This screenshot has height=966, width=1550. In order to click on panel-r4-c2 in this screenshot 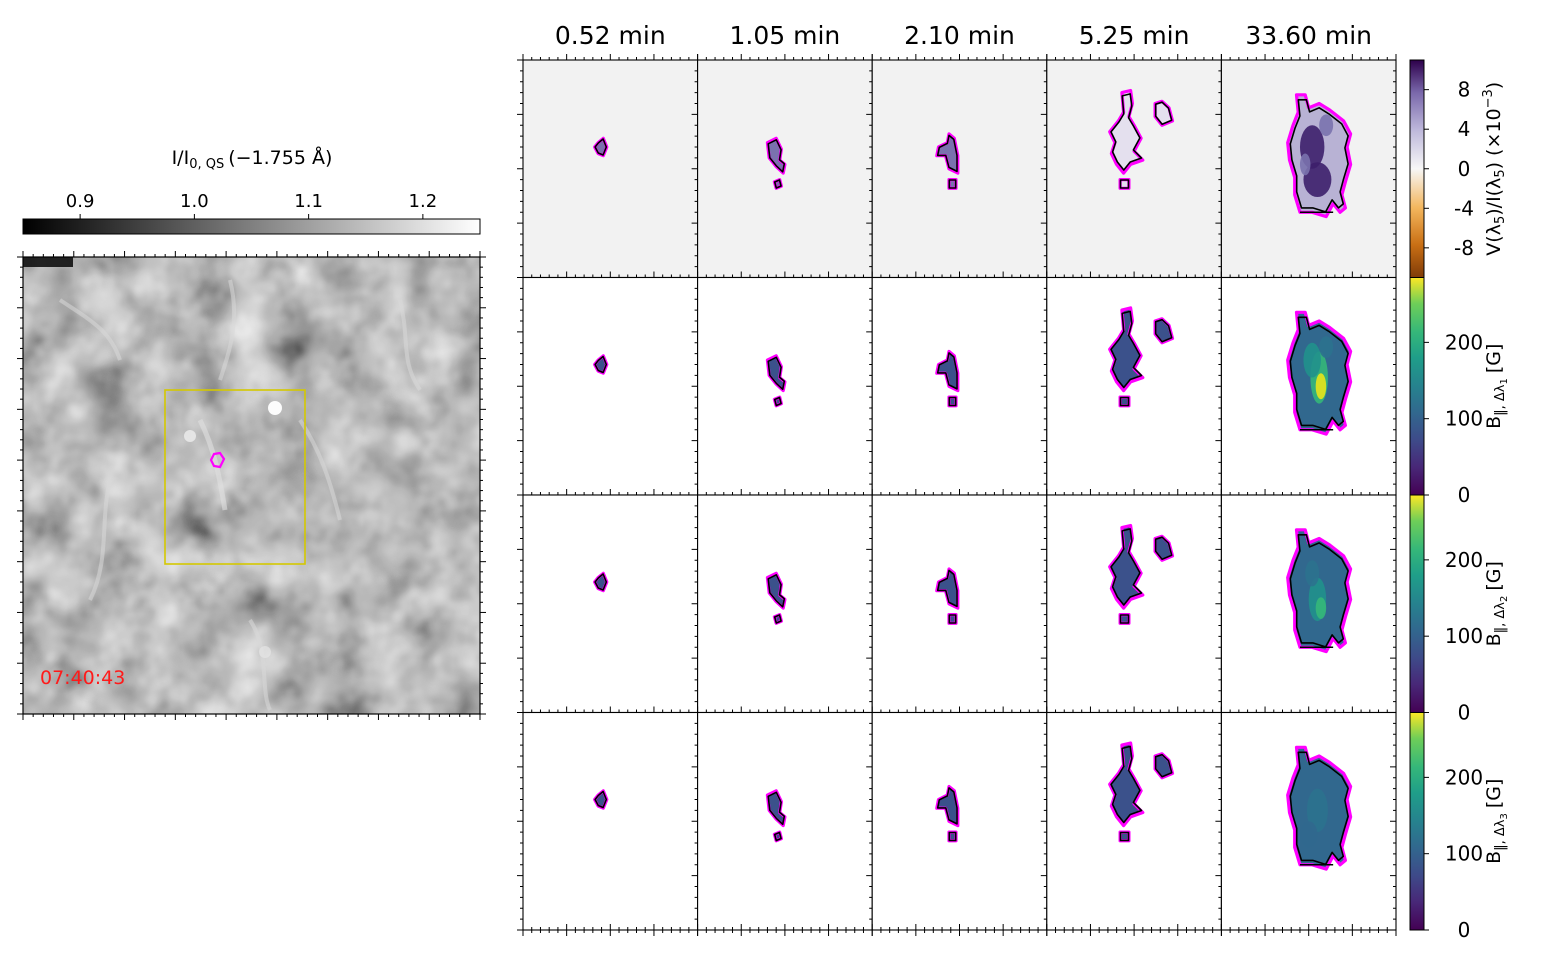, I will do `click(785, 823)`.